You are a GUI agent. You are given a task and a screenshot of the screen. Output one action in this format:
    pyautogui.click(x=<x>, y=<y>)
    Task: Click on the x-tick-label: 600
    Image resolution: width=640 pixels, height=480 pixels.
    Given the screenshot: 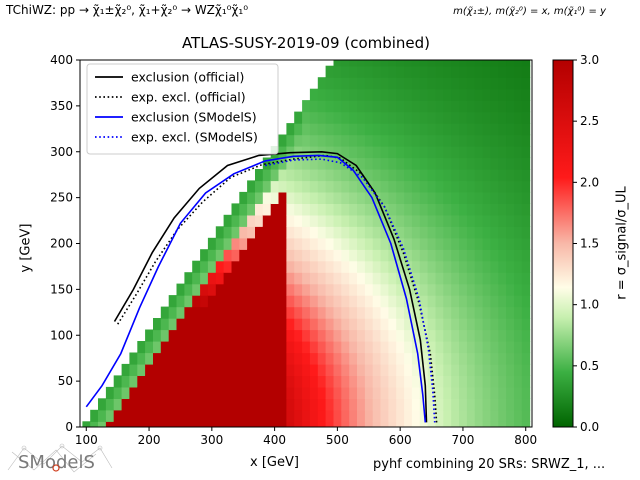 What is the action you would take?
    pyautogui.click(x=400, y=440)
    